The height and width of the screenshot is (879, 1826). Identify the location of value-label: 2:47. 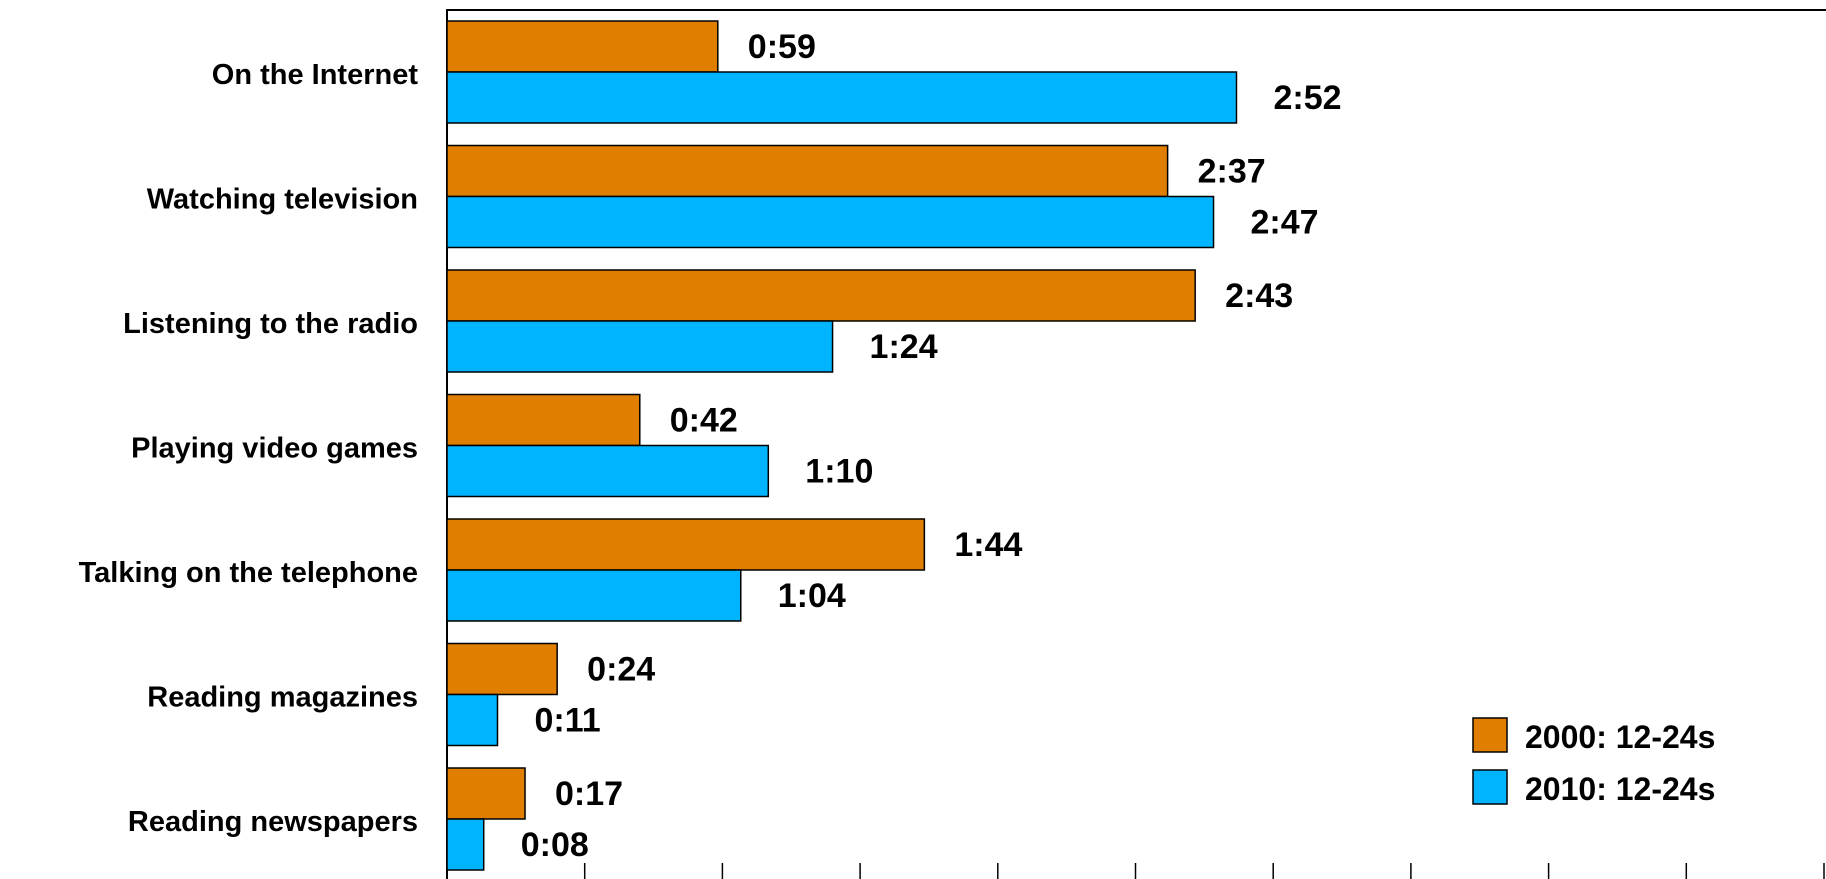
(1285, 223).